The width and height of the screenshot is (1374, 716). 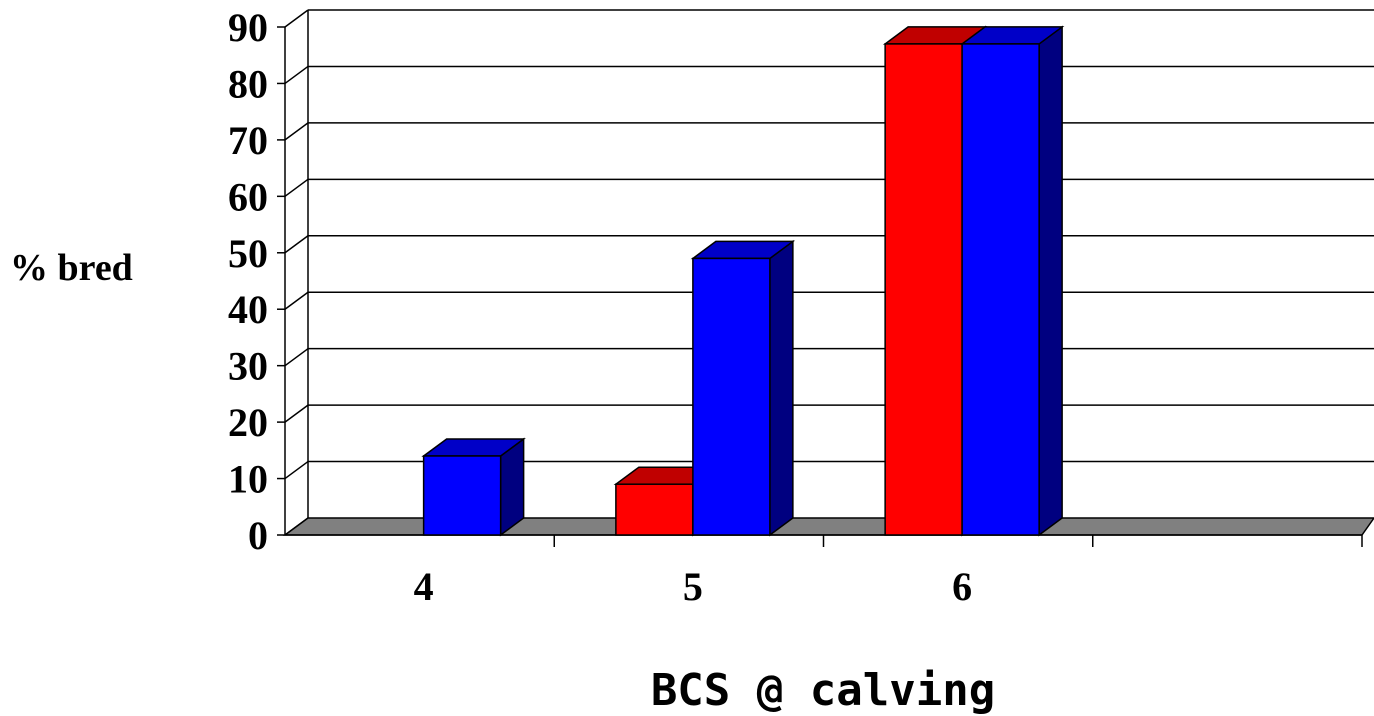 What do you see at coordinates (248, 27) in the screenshot?
I see `y-tick-label: 90` at bounding box center [248, 27].